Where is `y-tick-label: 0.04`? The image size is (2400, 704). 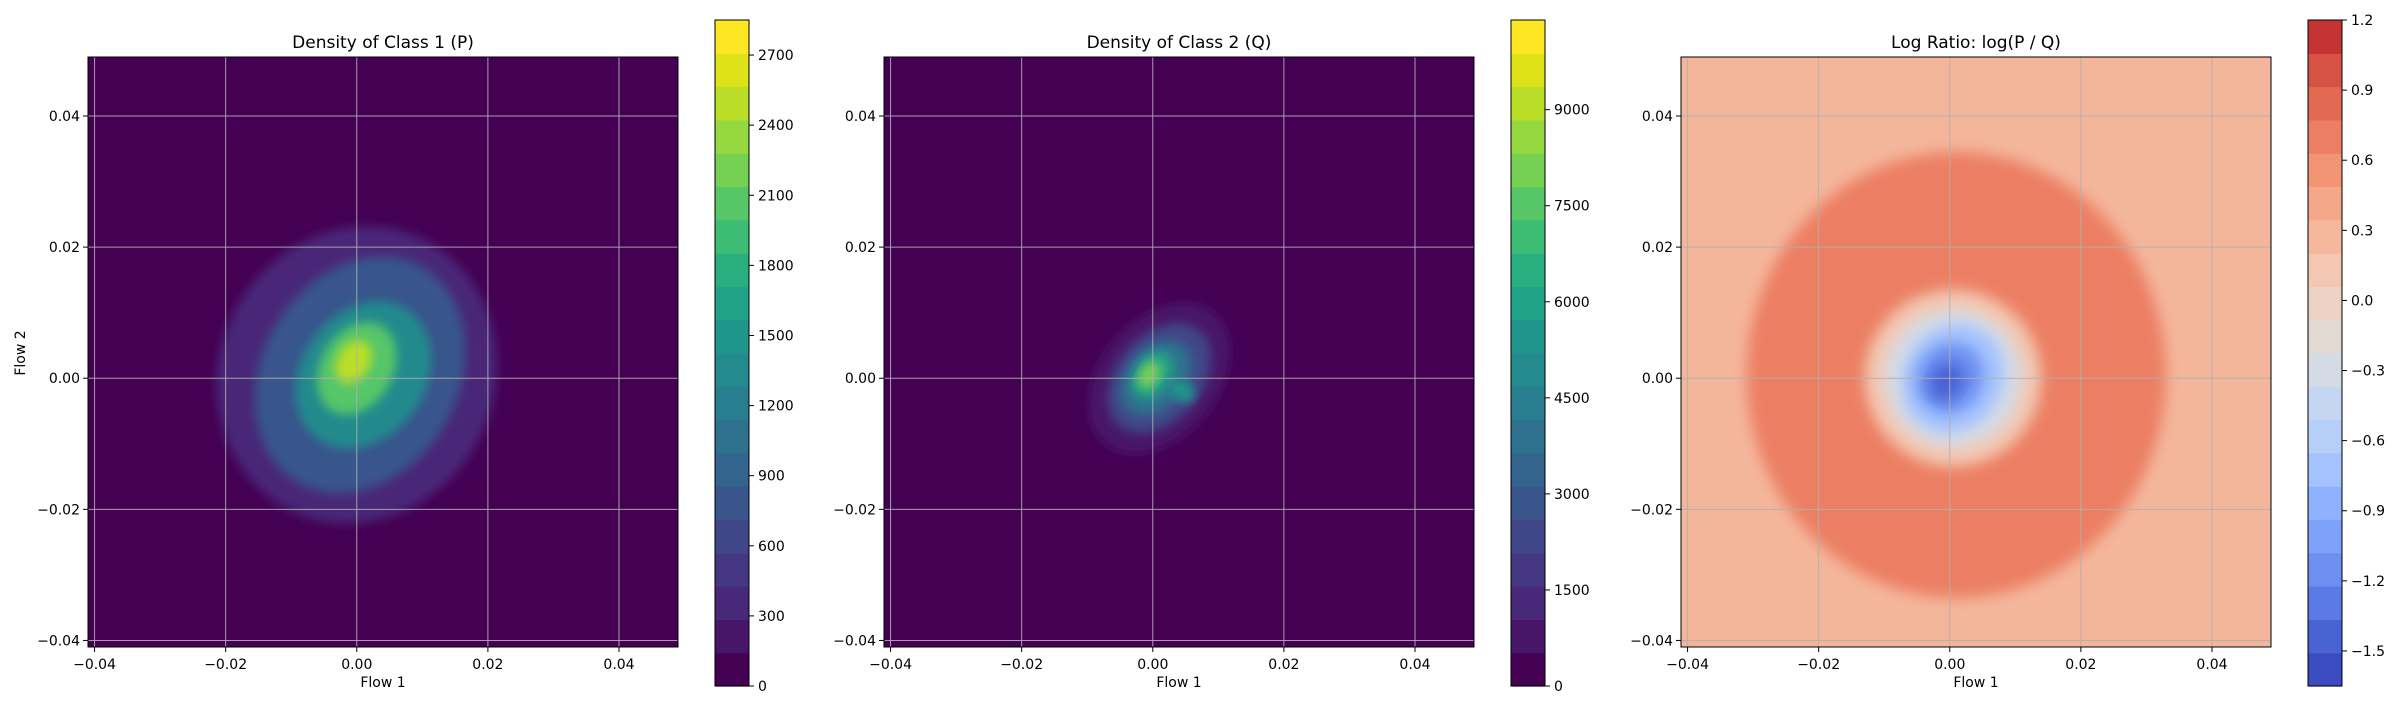 y-tick-label: 0.04 is located at coordinates (64, 117).